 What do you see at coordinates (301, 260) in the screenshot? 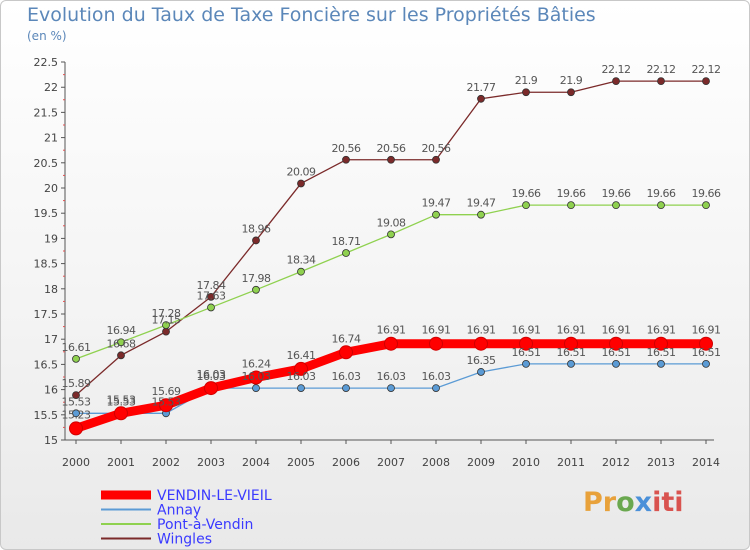
I see `data-label: 18.34` at bounding box center [301, 260].